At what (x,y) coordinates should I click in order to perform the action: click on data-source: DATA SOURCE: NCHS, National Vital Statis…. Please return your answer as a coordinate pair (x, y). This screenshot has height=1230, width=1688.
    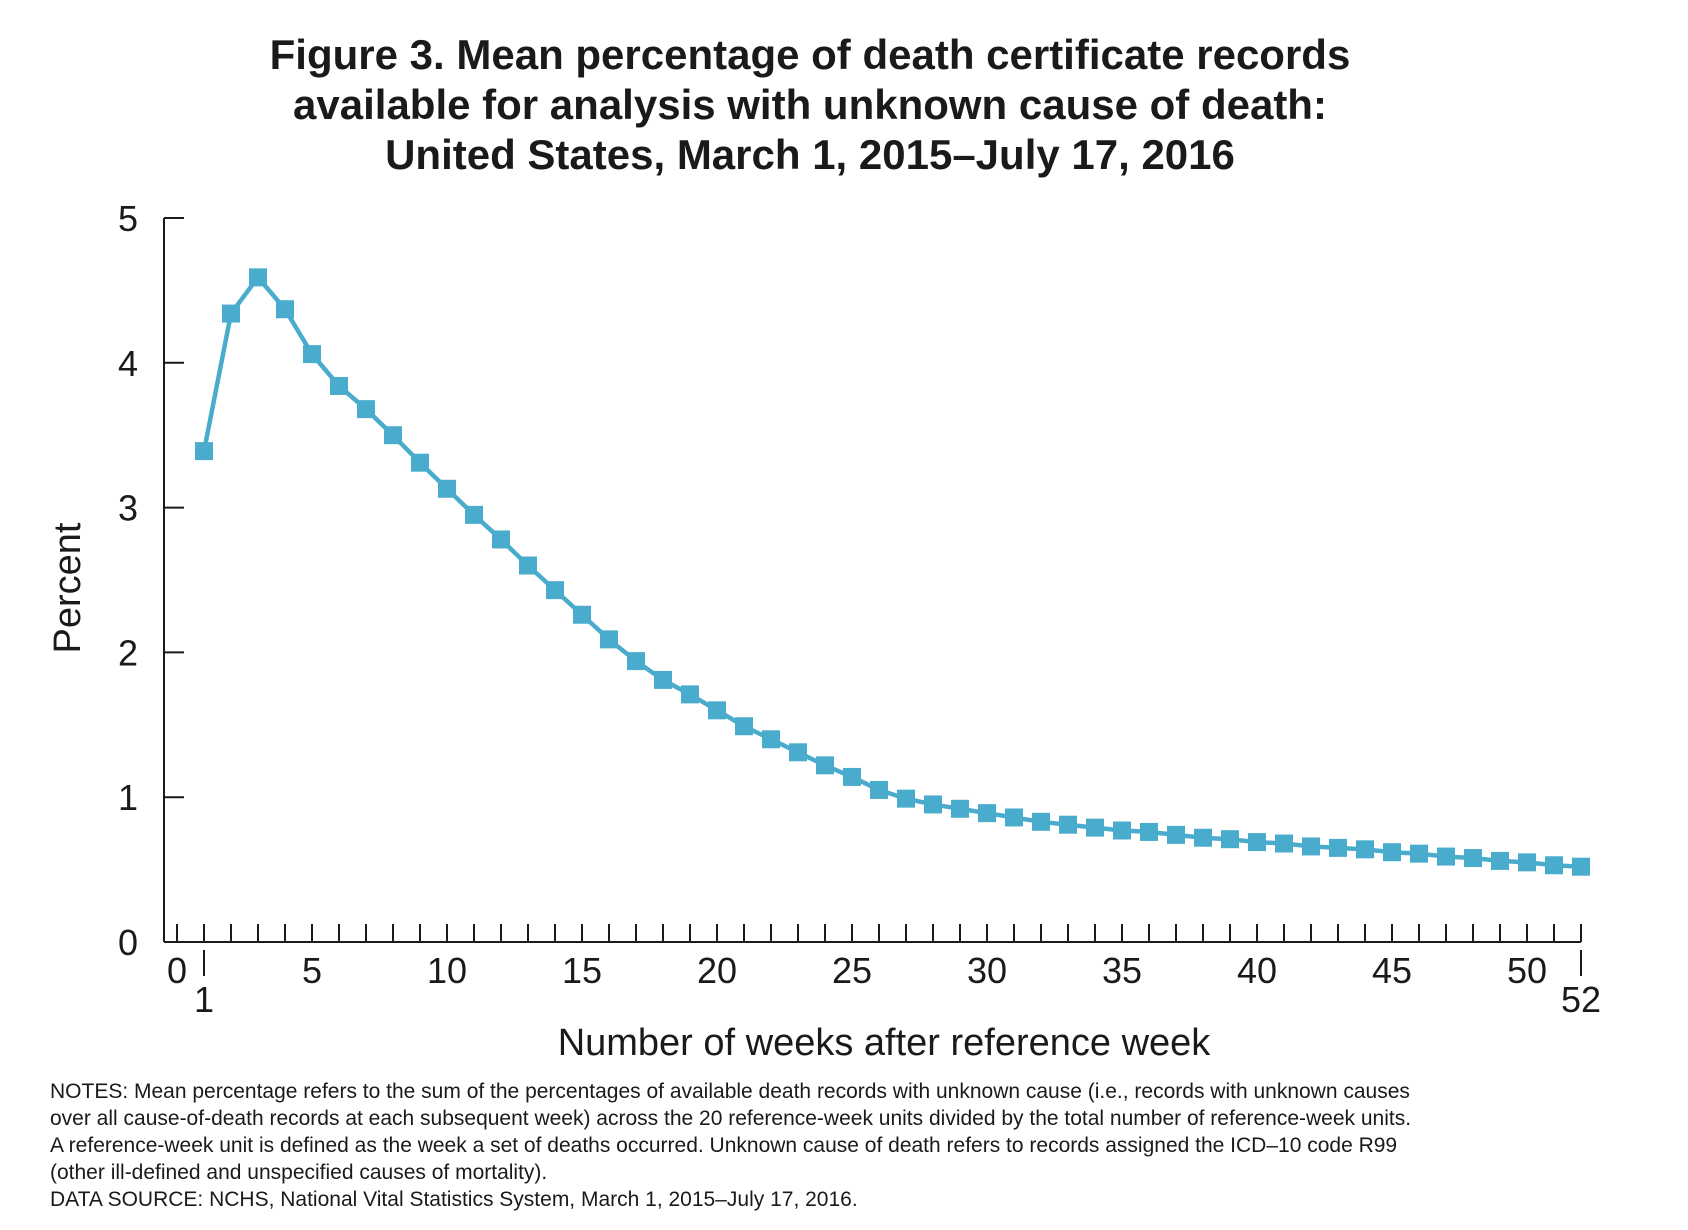
    Looking at the image, I should click on (454, 1199).